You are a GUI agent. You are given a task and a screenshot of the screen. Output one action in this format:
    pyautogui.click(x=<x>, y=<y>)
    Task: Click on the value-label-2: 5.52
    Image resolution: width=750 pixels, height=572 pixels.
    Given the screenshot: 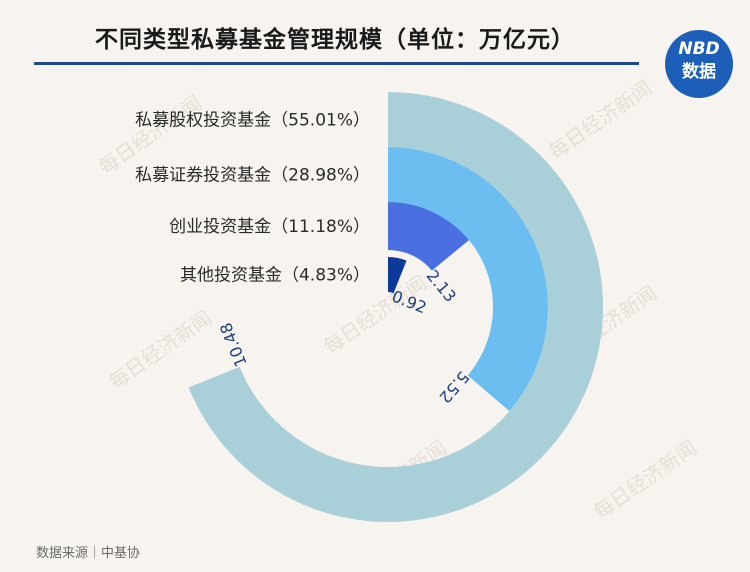 What is the action you would take?
    pyautogui.click(x=454, y=387)
    